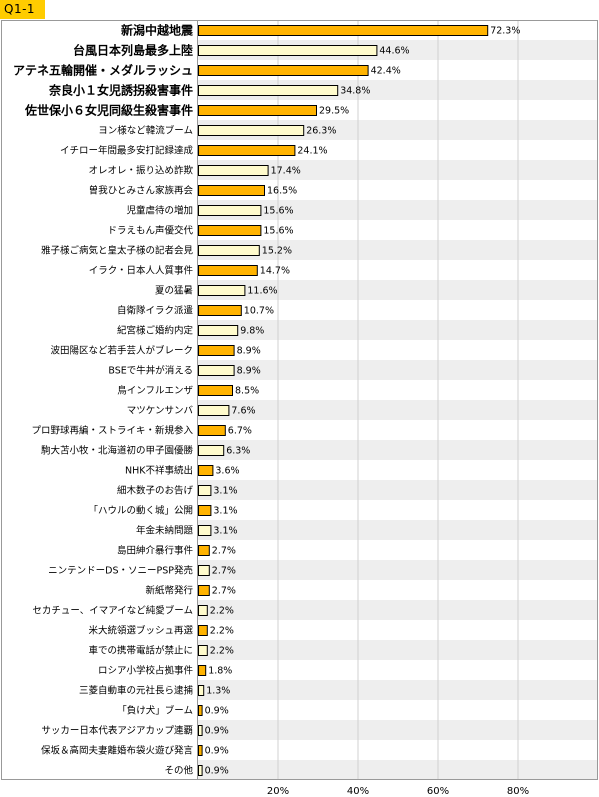 This screenshot has width=599, height=797. I want to click on category-label: 新潟中越地震, so click(157, 30).